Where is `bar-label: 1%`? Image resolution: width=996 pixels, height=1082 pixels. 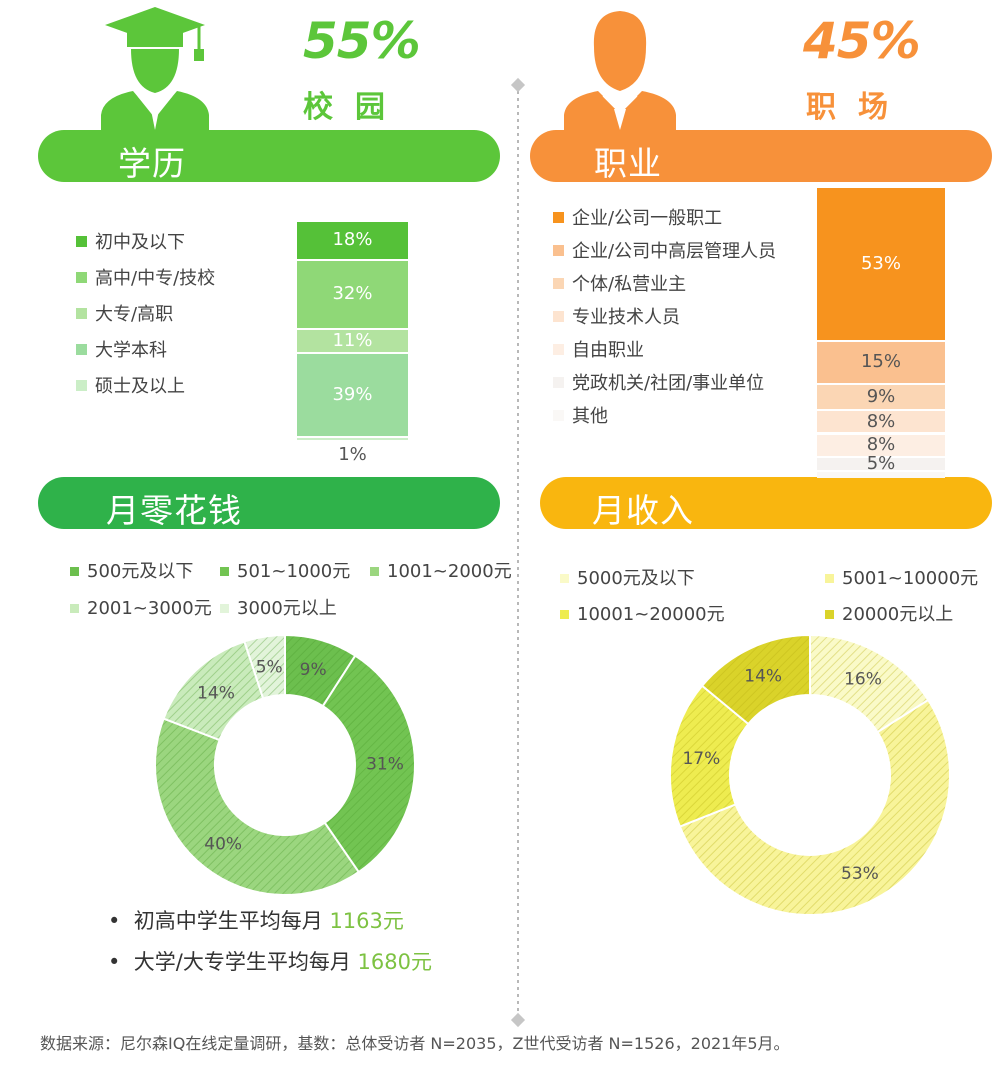 bar-label: 1% is located at coordinates (352, 454).